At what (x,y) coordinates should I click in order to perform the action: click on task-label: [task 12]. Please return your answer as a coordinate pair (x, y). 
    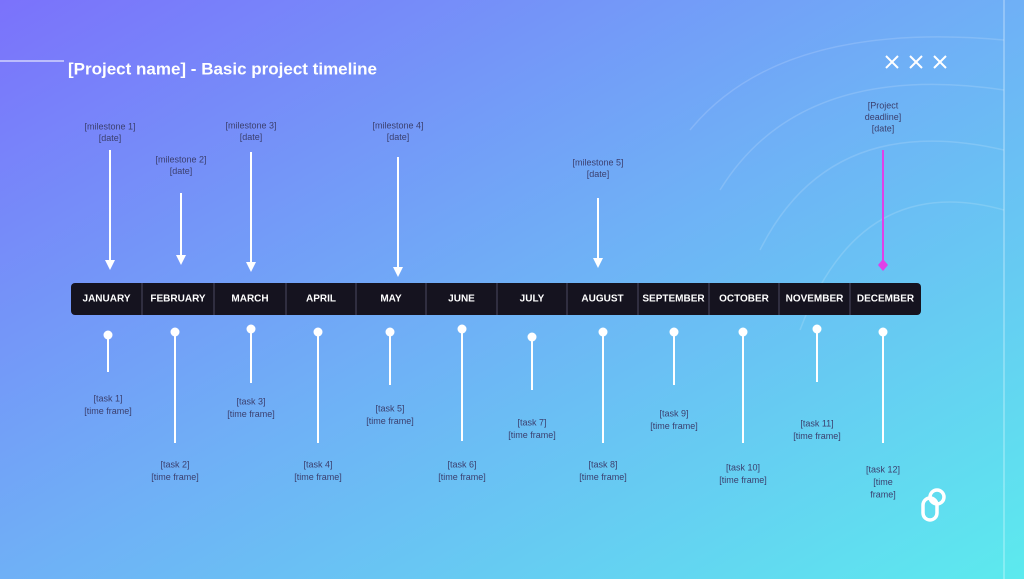
    Looking at the image, I should click on (883, 469).